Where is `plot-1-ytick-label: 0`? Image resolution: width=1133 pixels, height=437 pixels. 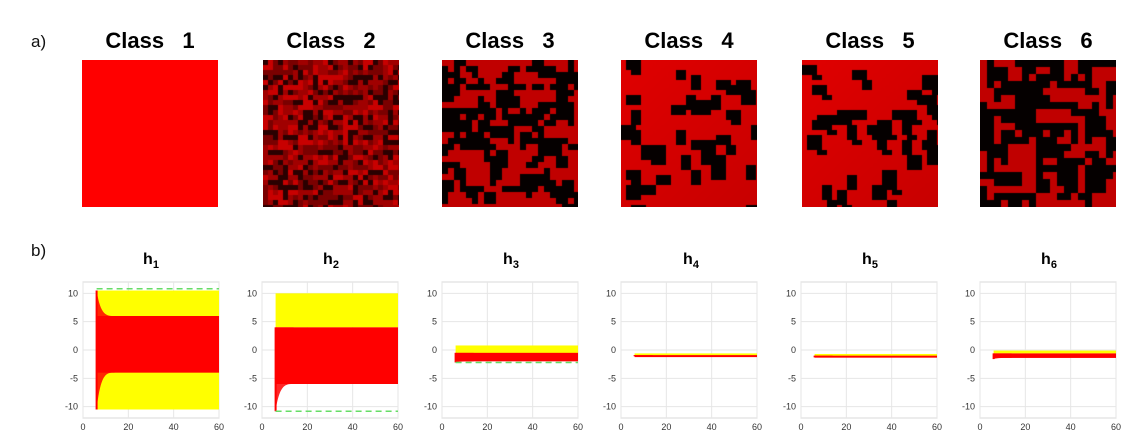 plot-1-ytick-label: 0 is located at coordinates (75, 350).